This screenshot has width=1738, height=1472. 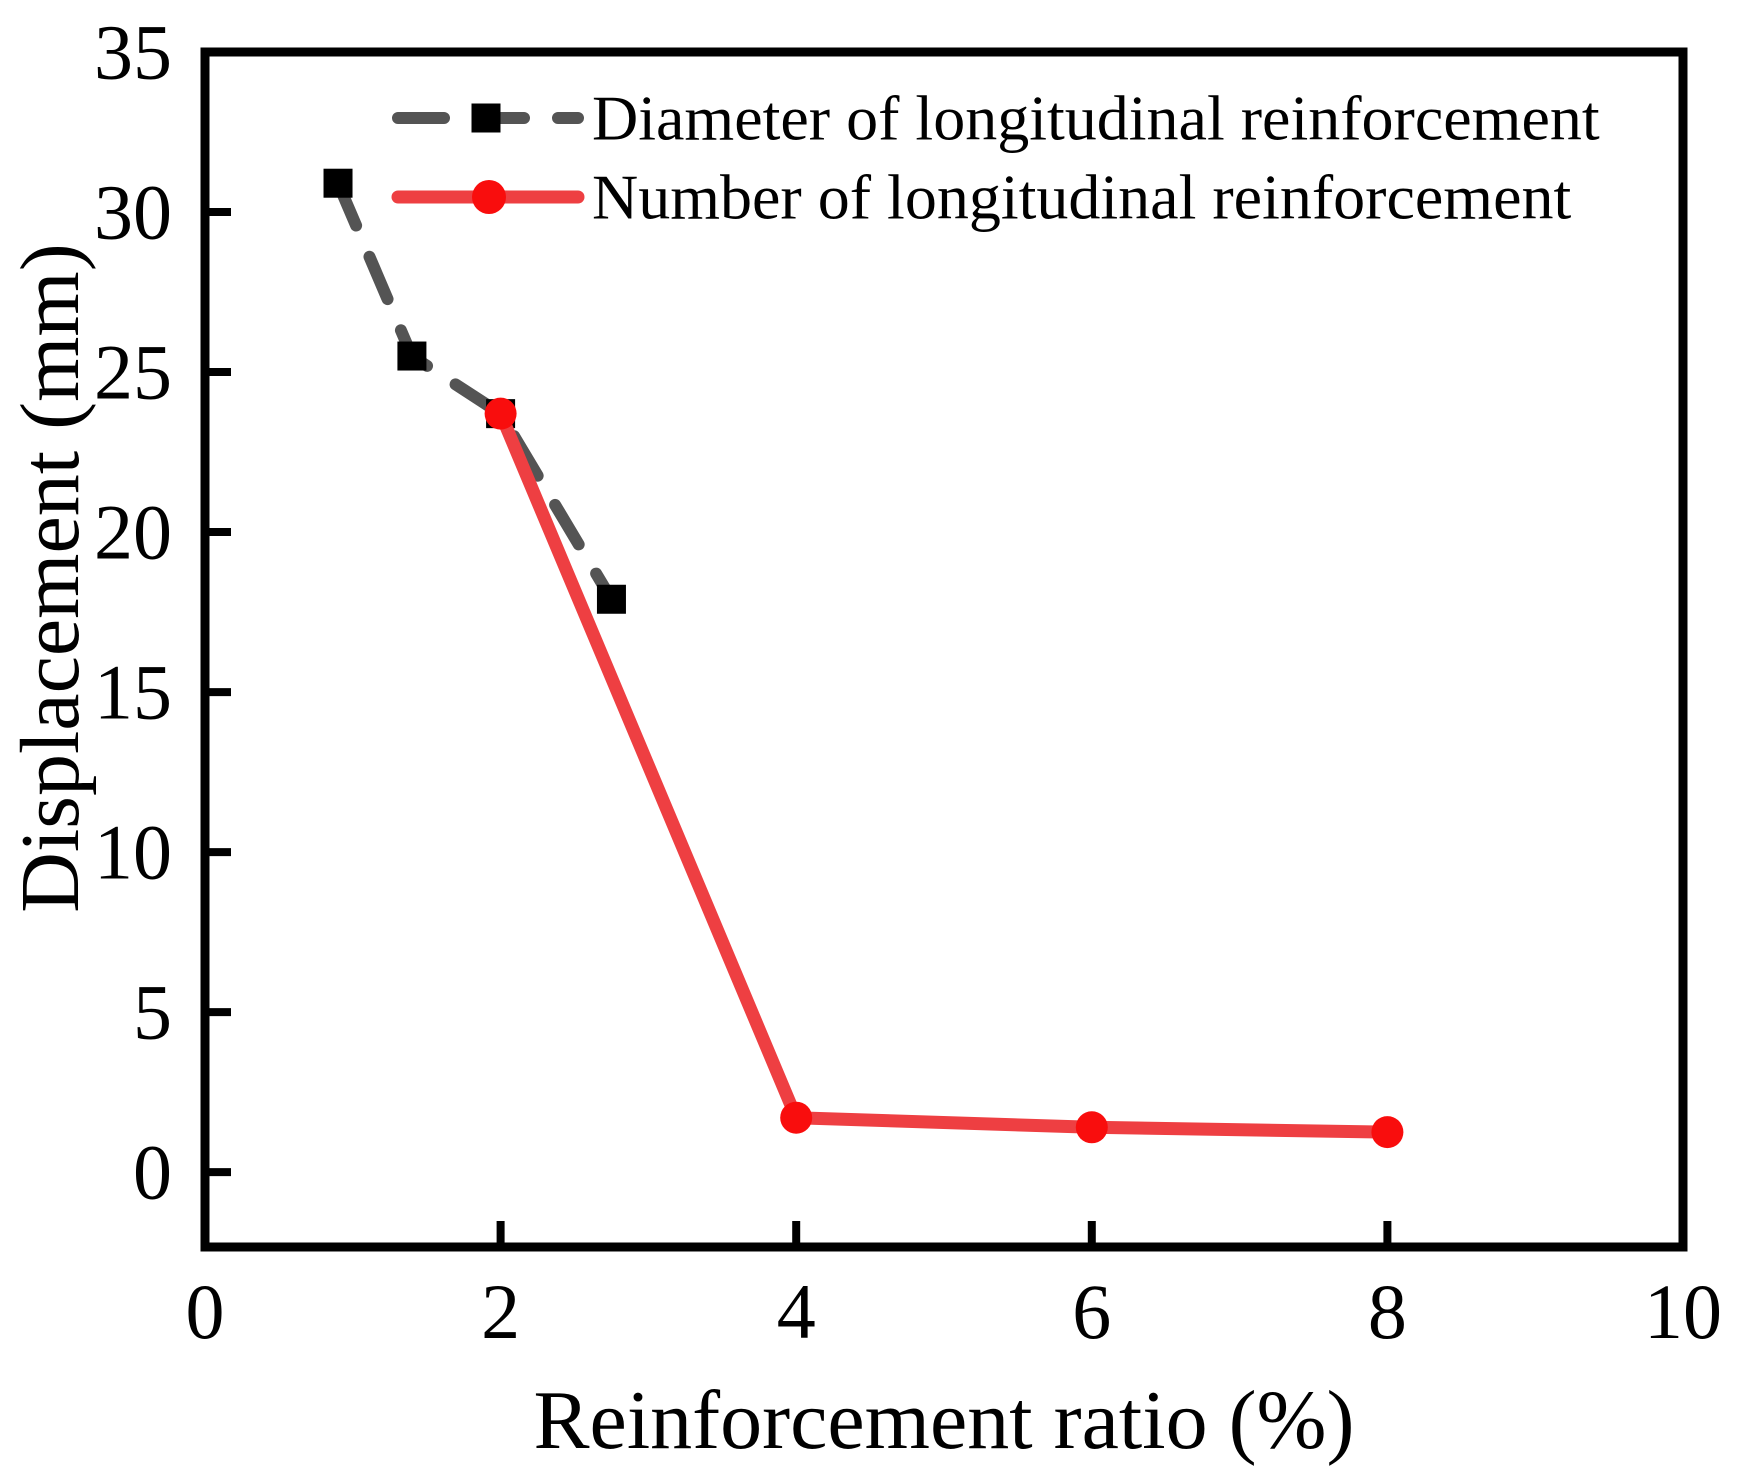 I want to click on x-tick-label: 10, so click(x=1683, y=1311).